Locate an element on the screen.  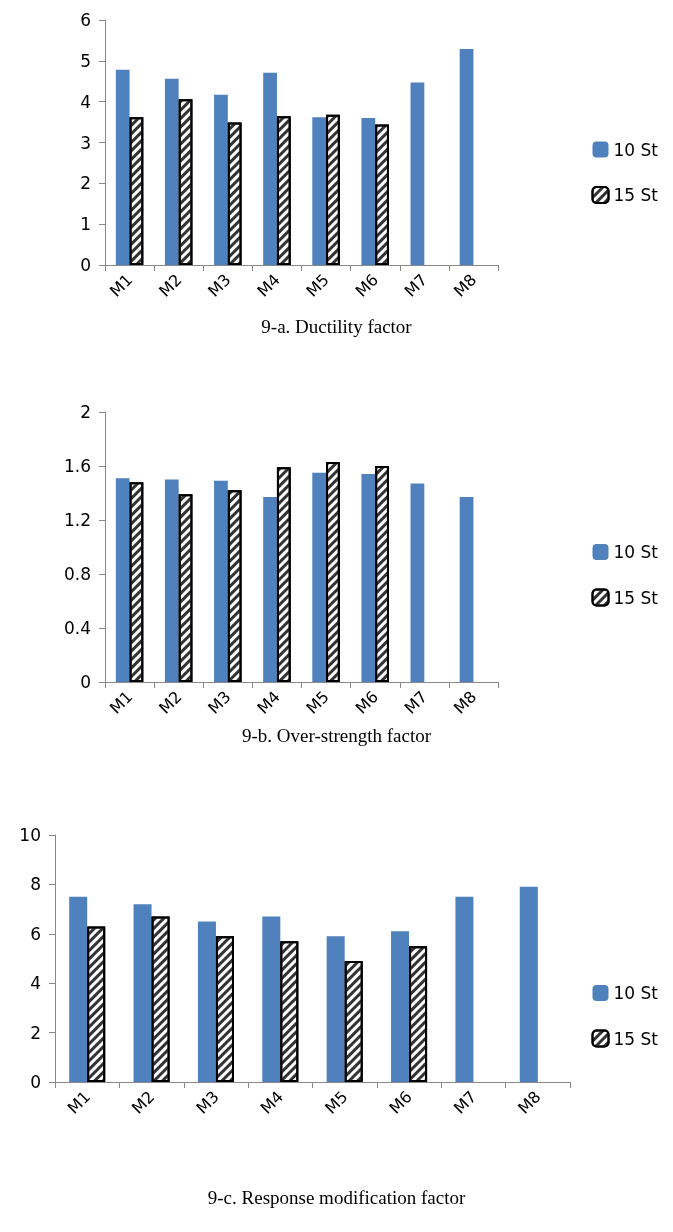
y-tick-label: 5 is located at coordinates (85, 60).